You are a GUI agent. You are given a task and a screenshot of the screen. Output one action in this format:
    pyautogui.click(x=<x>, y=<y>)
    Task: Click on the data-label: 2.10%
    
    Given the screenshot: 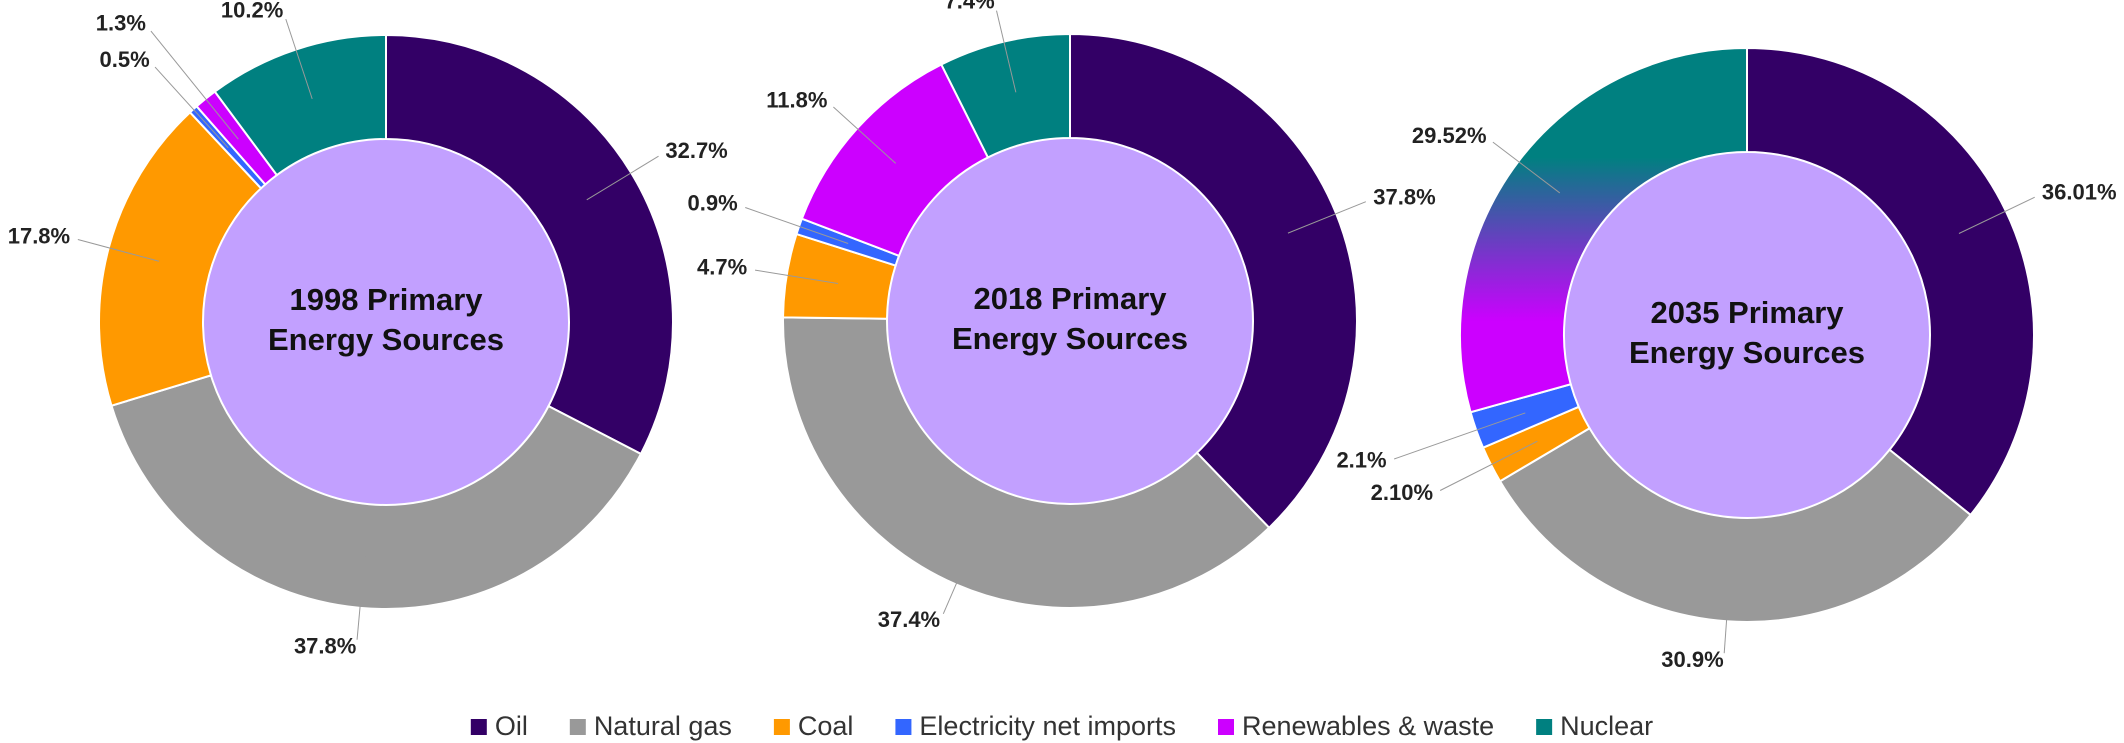 What is the action you would take?
    pyautogui.click(x=1402, y=492)
    